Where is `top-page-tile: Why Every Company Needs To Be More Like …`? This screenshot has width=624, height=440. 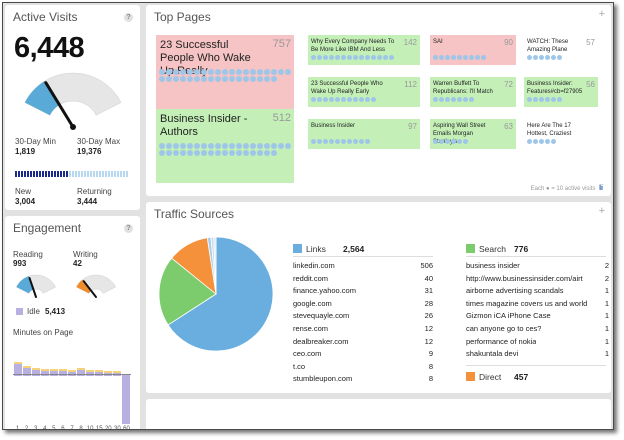 top-page-tile: Why Every Company Needs To Be More Like … is located at coordinates (364, 50).